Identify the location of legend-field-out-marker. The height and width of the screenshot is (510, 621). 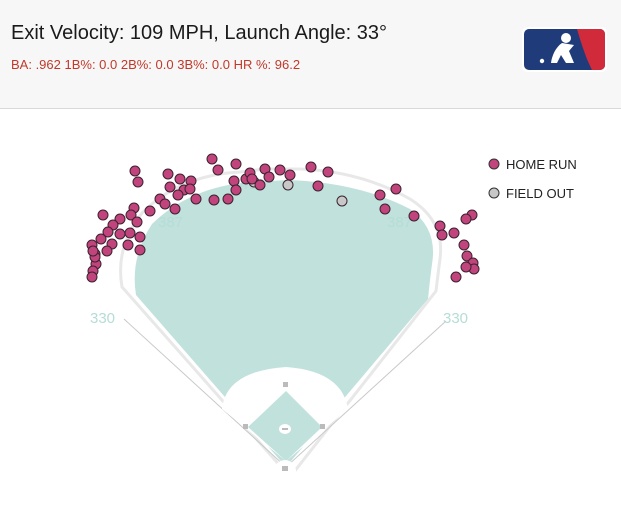
(494, 193).